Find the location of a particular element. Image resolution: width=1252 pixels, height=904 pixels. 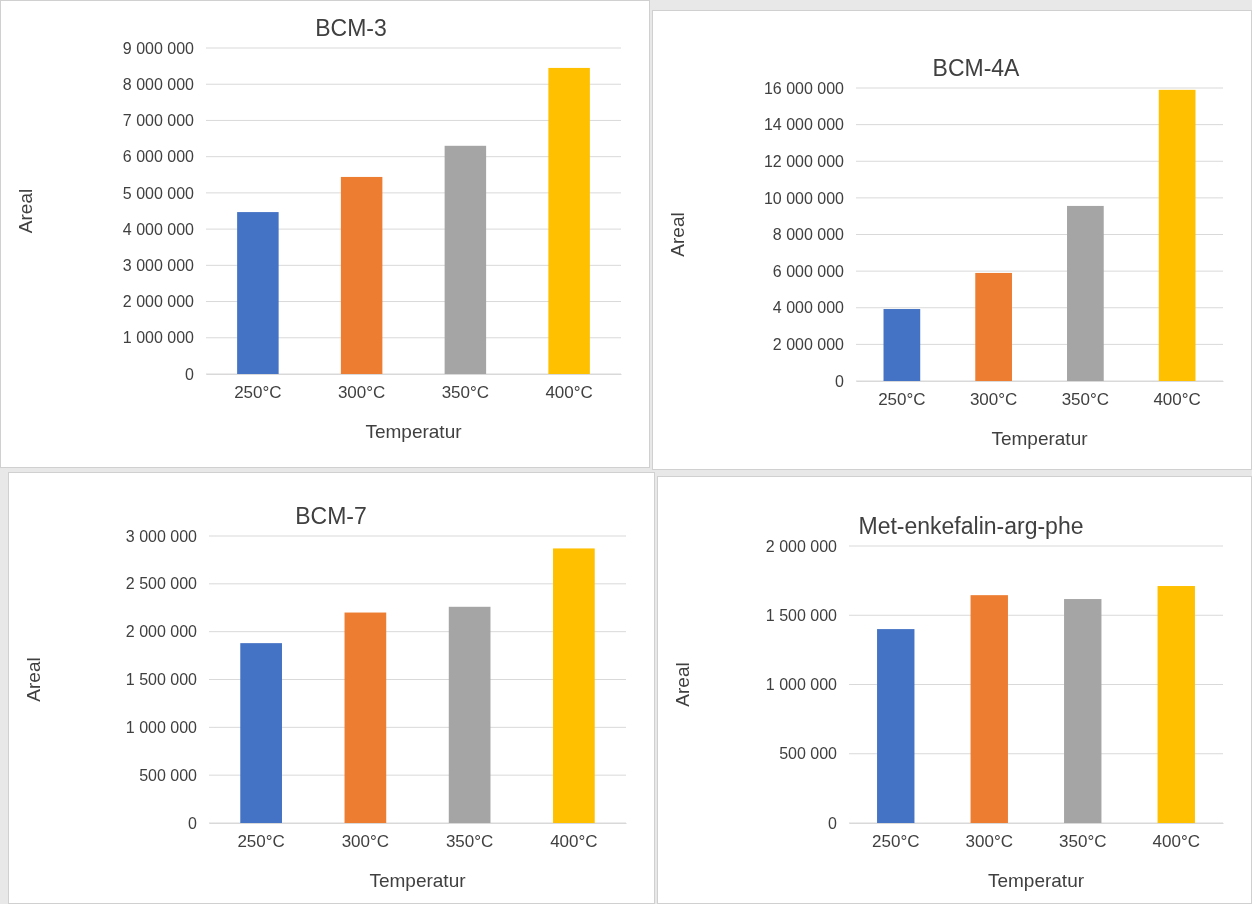

y-tick-label: 16 000 000 is located at coordinates (804, 88).